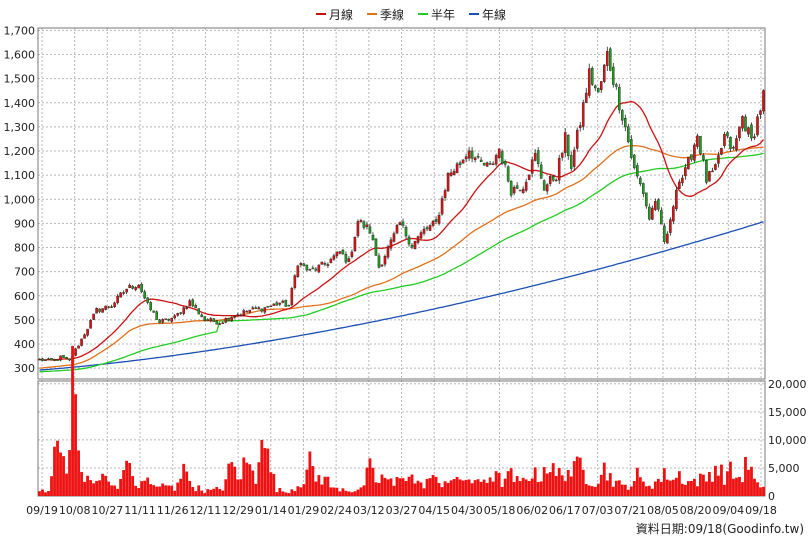 The image size is (808, 544). Describe the element at coordinates (20, 175) in the screenshot. I see `price-tick-label: 1,100` at that location.